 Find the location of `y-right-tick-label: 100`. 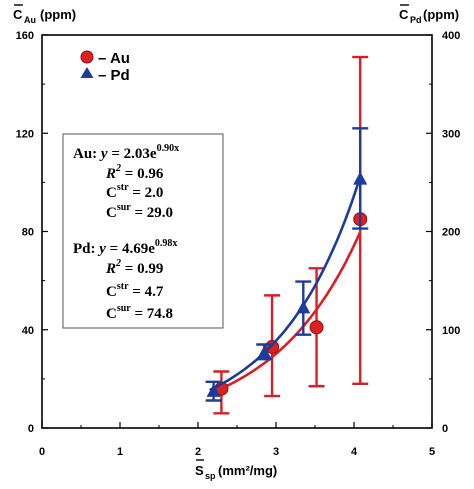

y-right-tick-label: 100 is located at coordinates (451, 331).